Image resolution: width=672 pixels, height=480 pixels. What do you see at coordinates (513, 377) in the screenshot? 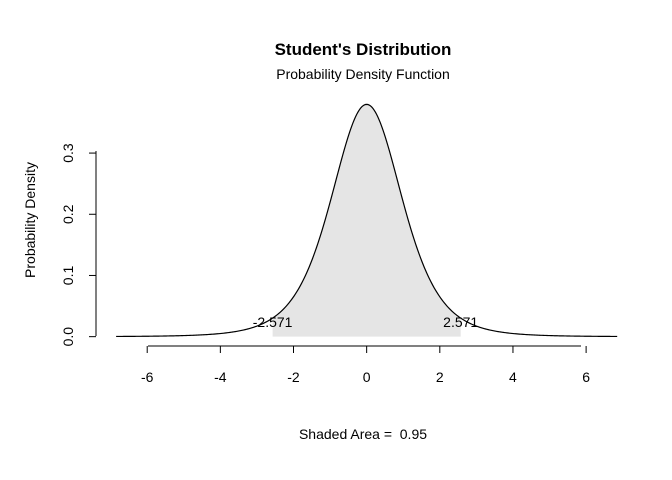
I see `x-tick-label: 4` at bounding box center [513, 377].